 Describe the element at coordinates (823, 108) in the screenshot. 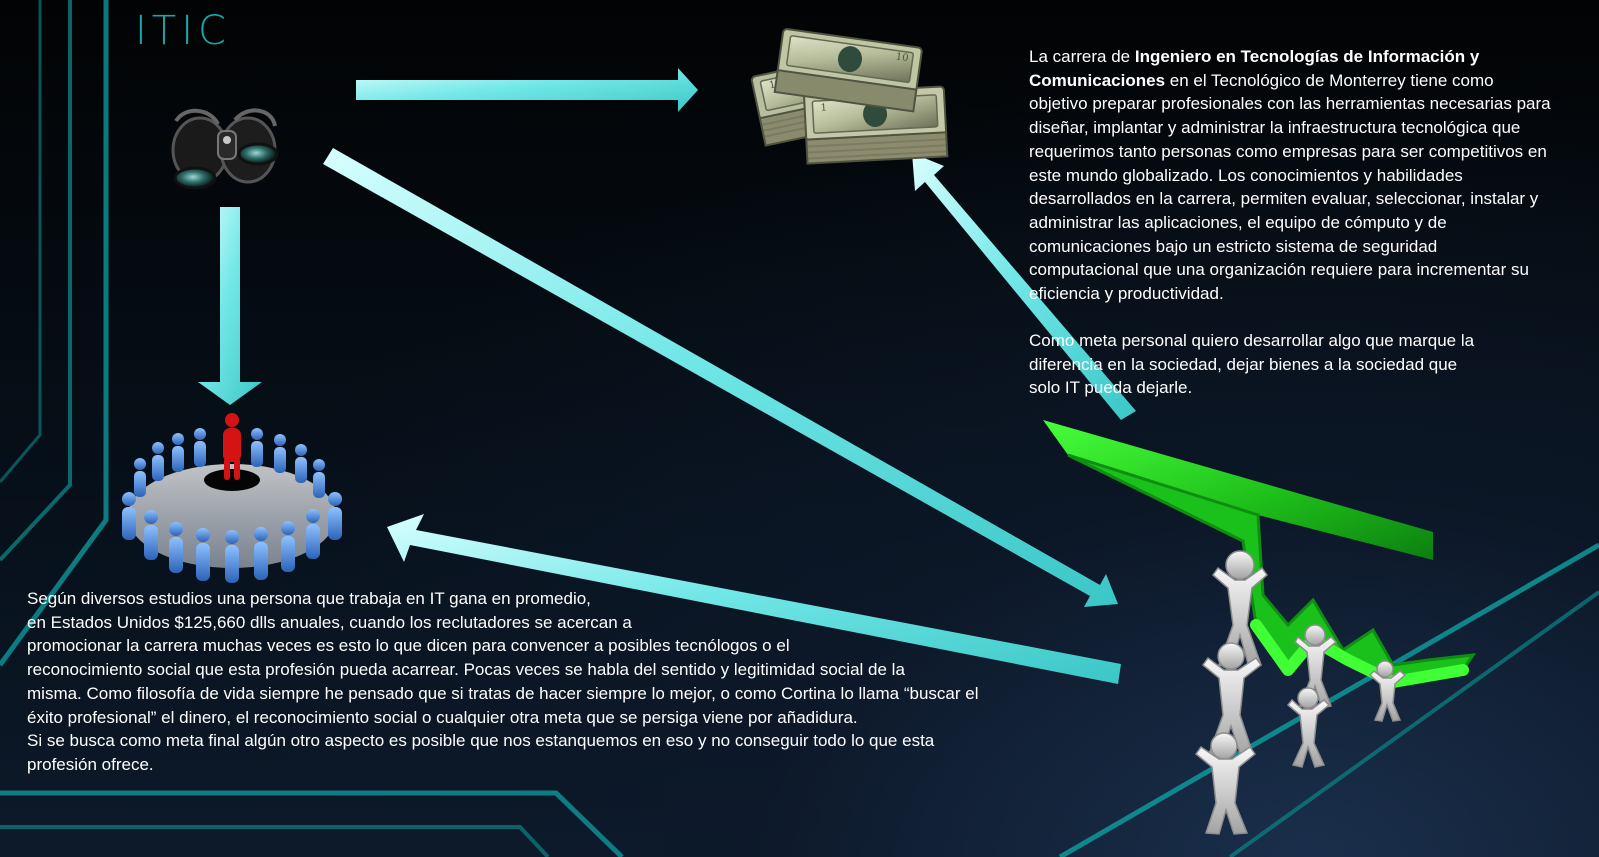

I see `svg-text: 1` at that location.